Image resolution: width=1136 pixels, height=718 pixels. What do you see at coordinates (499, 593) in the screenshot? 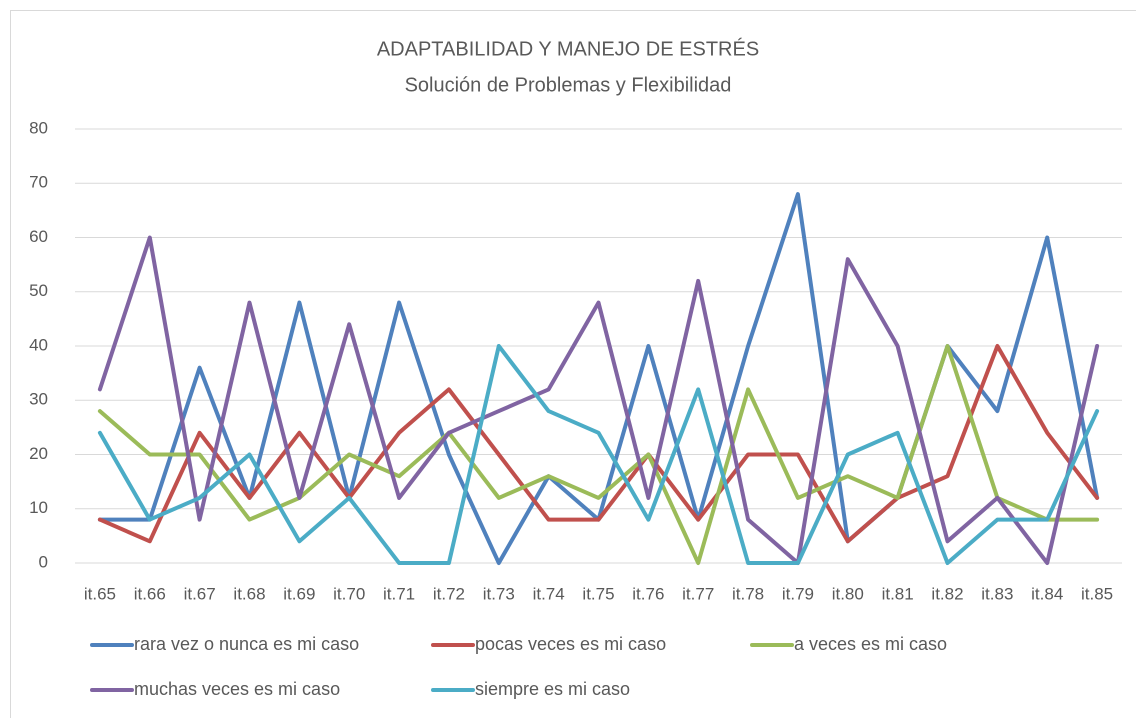
I see `x-tick-label: it.73` at bounding box center [499, 593].